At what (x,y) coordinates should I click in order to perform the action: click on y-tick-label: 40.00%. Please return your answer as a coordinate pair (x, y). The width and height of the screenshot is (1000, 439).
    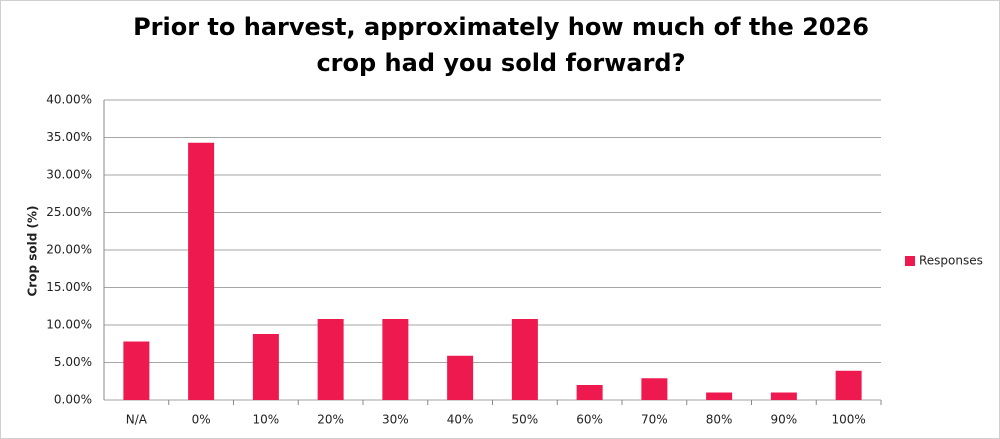
    Looking at the image, I should click on (69, 100).